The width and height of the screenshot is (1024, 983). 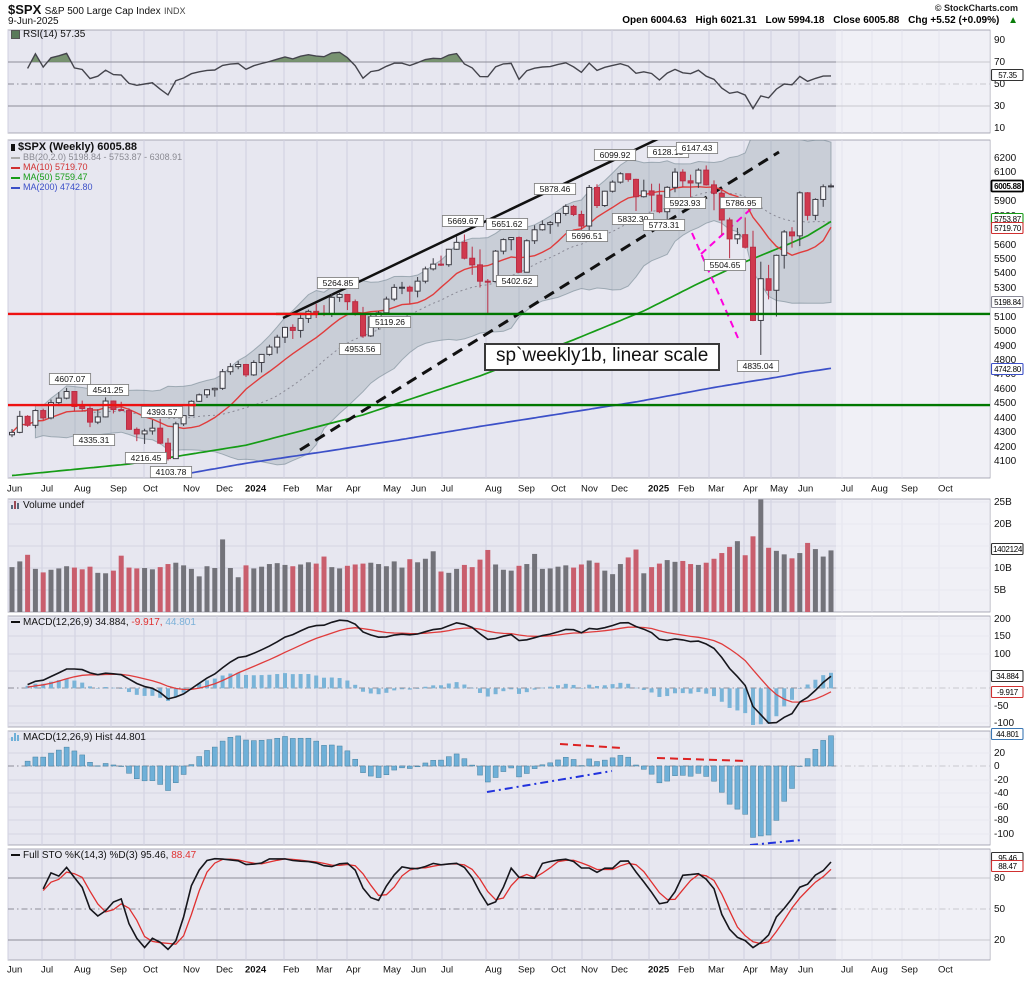 What do you see at coordinates (1000, 940) in the screenshot?
I see `axis-tick: 20` at bounding box center [1000, 940].